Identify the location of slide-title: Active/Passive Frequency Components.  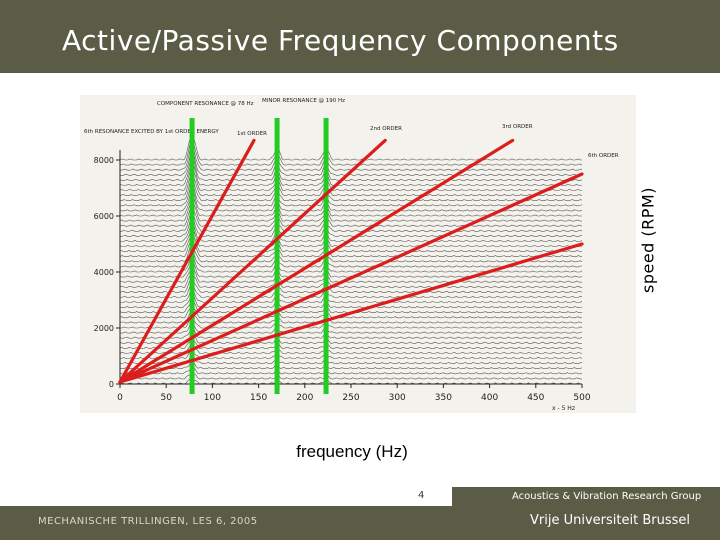
(340, 40).